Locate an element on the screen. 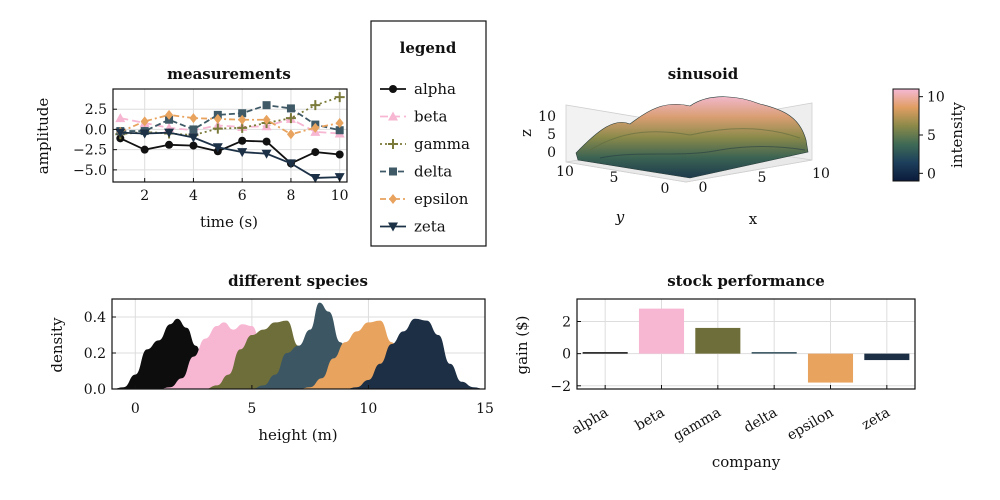 The height and width of the screenshot is (500, 1000). species-y-label: density is located at coordinates (57, 345).